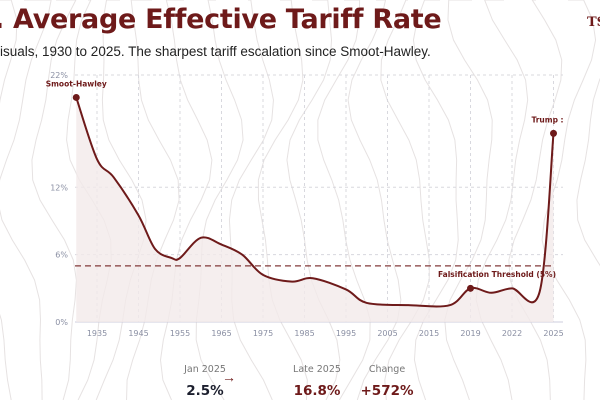  I want to click on stat-value: 16.8%, so click(317, 391).